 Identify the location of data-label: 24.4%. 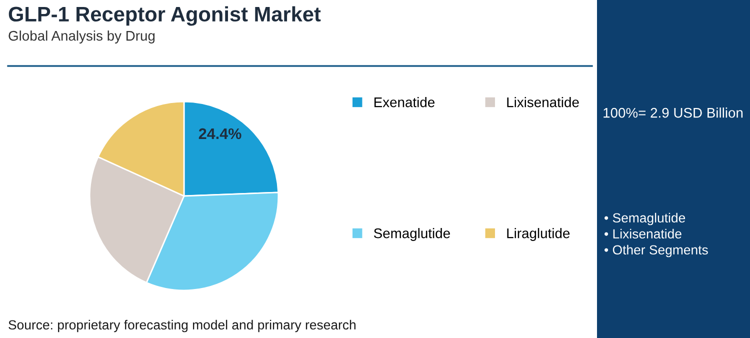
(220, 134).